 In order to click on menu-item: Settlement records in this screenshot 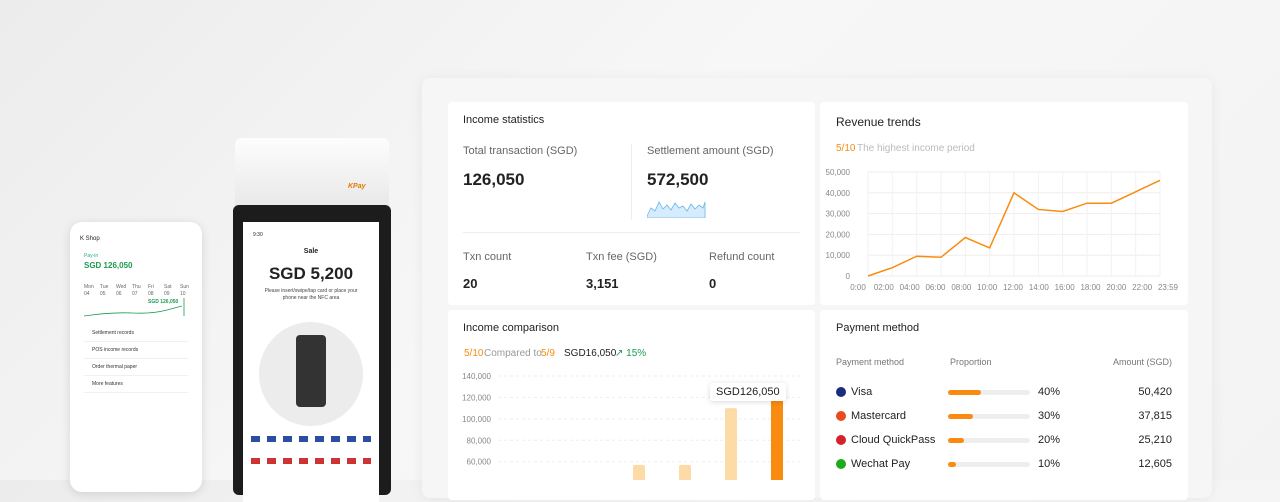, I will do `click(113, 333)`.